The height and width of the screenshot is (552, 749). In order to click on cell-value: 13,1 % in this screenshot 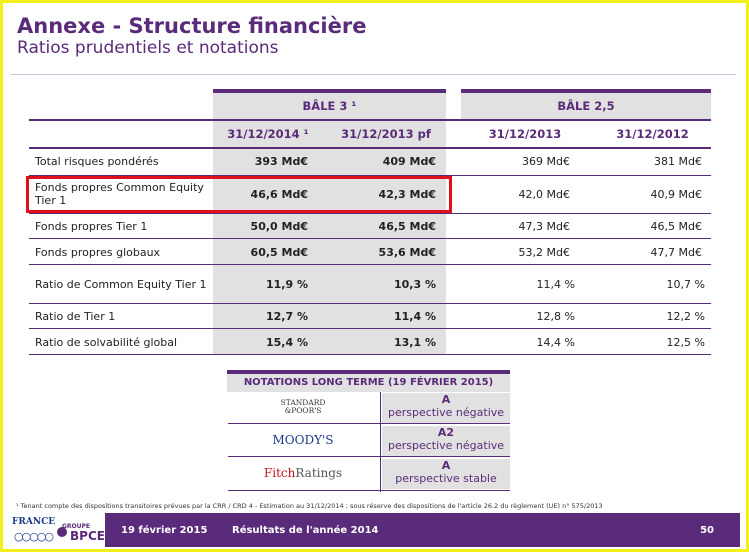, I will do `click(415, 342)`.